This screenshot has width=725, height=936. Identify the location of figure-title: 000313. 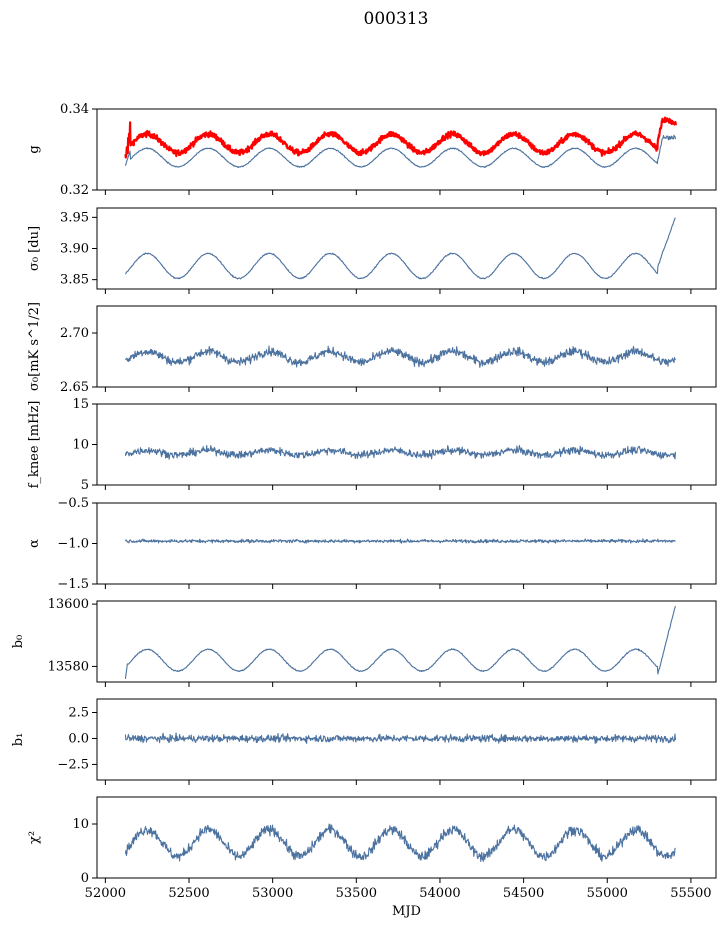
(396, 19).